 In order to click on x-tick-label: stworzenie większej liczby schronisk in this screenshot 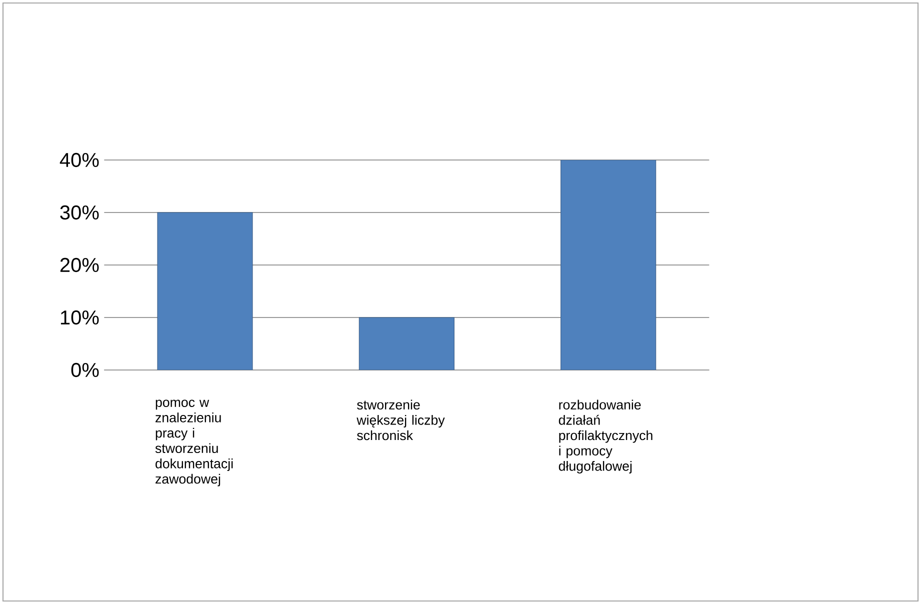, I will do `click(400, 420)`.